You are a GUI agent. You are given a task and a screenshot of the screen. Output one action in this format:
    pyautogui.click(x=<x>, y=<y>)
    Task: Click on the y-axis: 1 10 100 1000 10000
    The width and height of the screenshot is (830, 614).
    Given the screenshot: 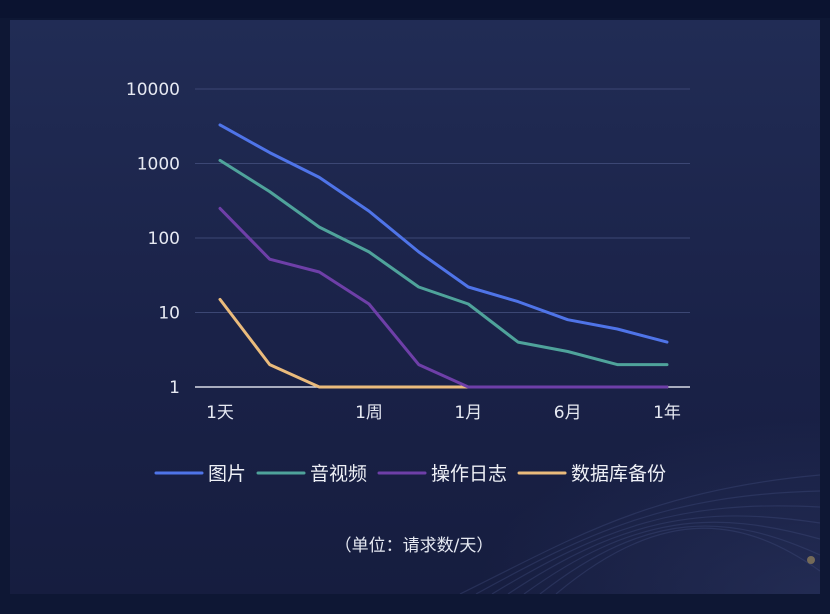 What is the action you would take?
    pyautogui.click(x=153, y=239)
    